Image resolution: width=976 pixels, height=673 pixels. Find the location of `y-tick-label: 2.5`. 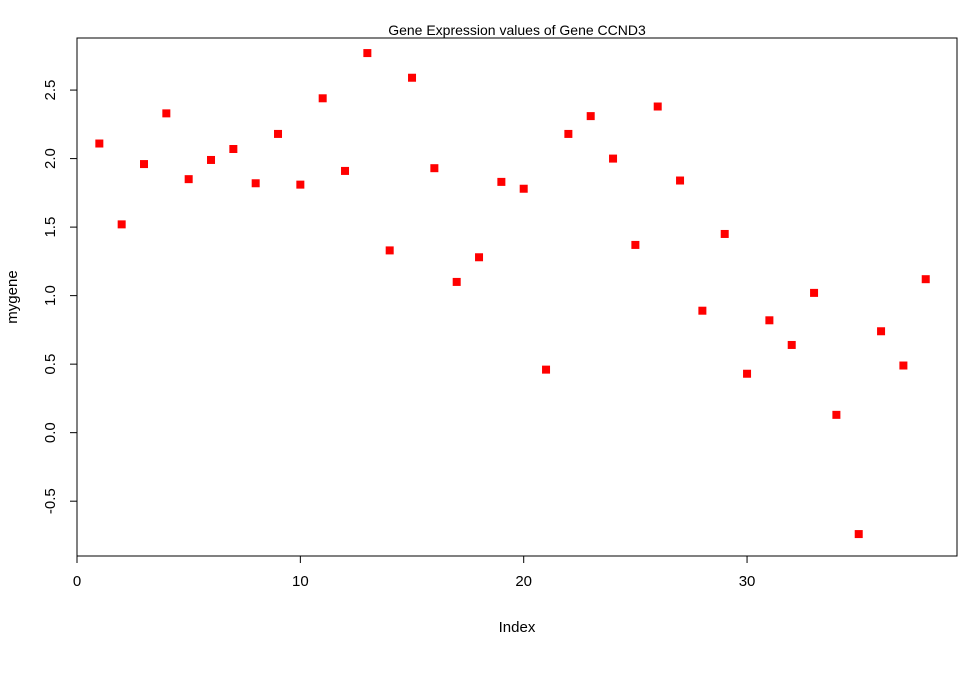

y-tick-label: 2.5 is located at coordinates (50, 90).